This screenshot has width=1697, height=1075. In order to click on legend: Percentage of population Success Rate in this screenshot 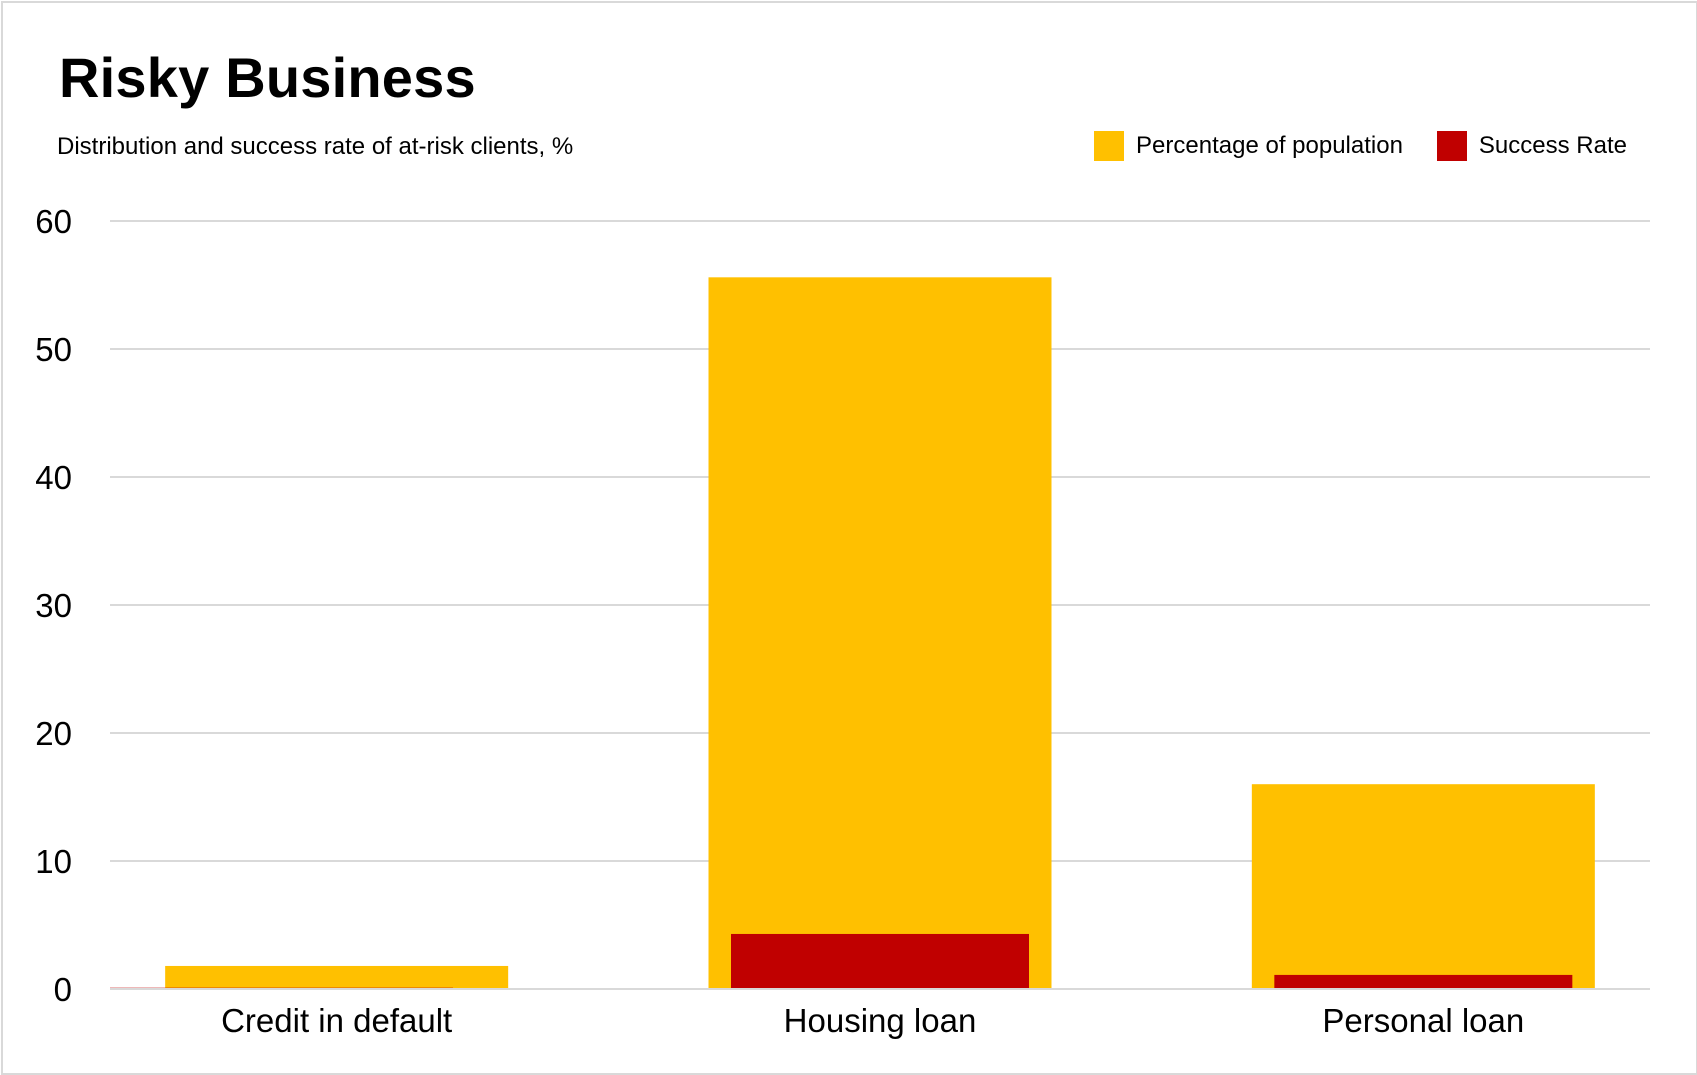, I will do `click(1360, 146)`.